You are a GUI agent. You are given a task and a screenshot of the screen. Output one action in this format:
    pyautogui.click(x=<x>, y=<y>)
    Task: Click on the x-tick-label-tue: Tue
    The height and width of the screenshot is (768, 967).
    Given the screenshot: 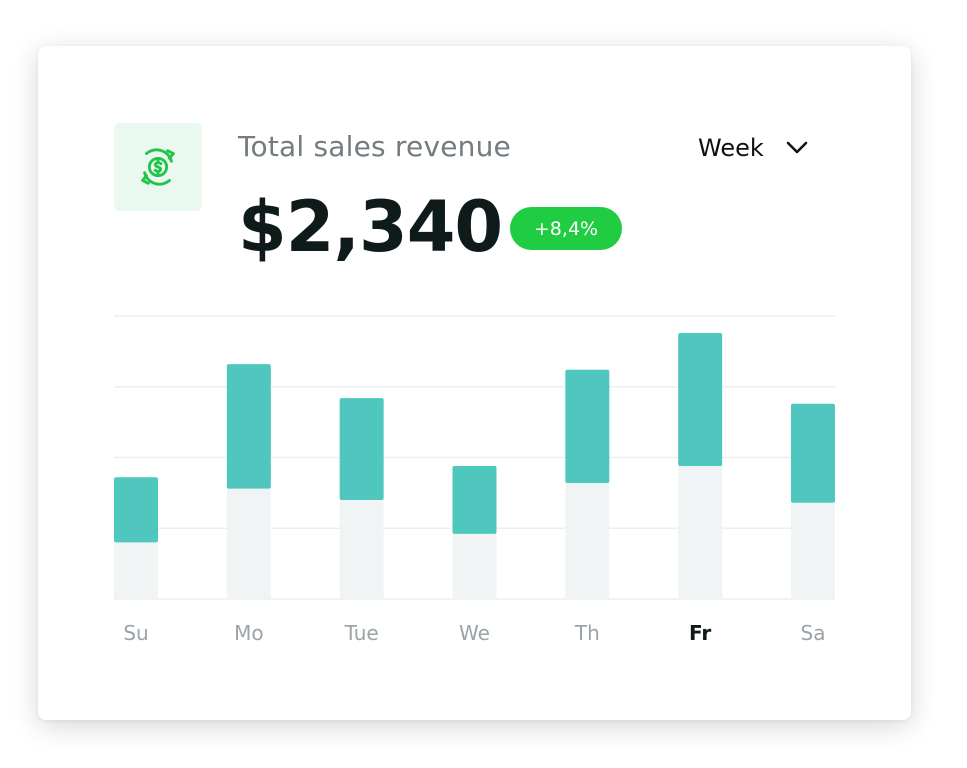 What is the action you would take?
    pyautogui.click(x=361, y=633)
    